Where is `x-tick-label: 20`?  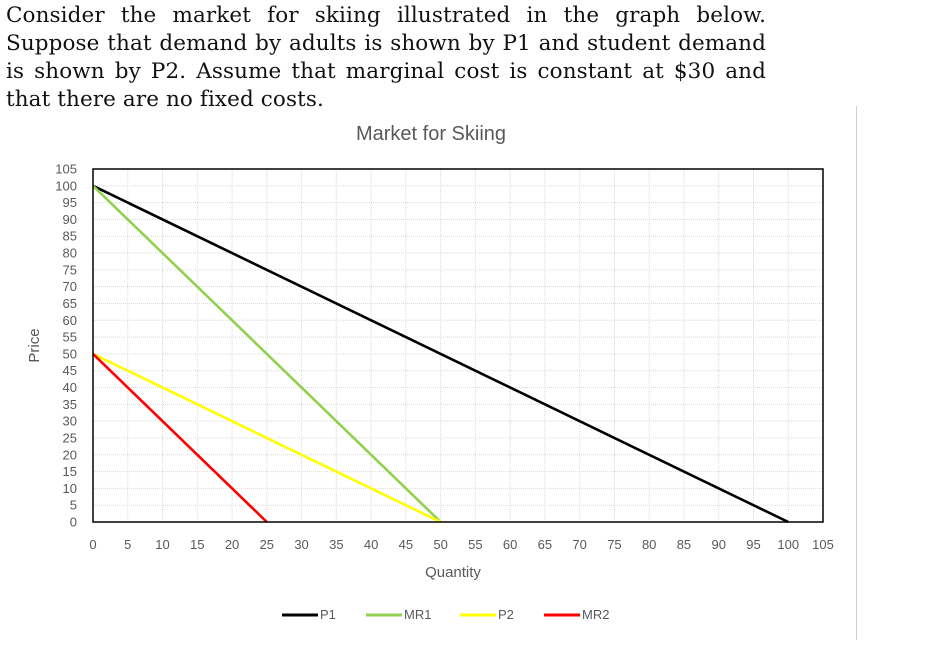
x-tick-label: 20 is located at coordinates (232, 544).